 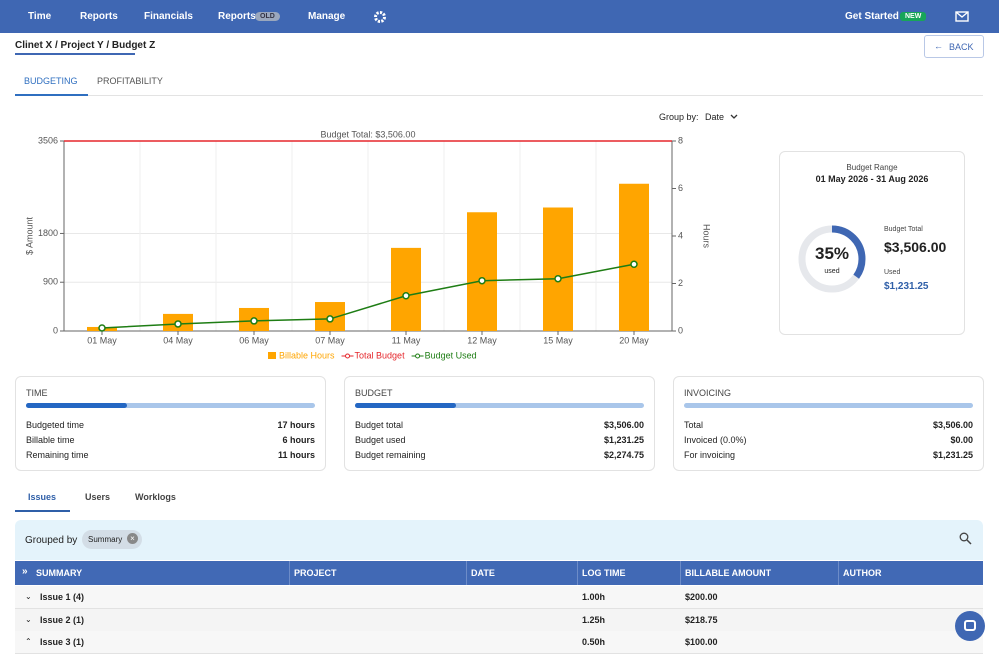 I want to click on group-by-select: Date, so click(x=715, y=117).